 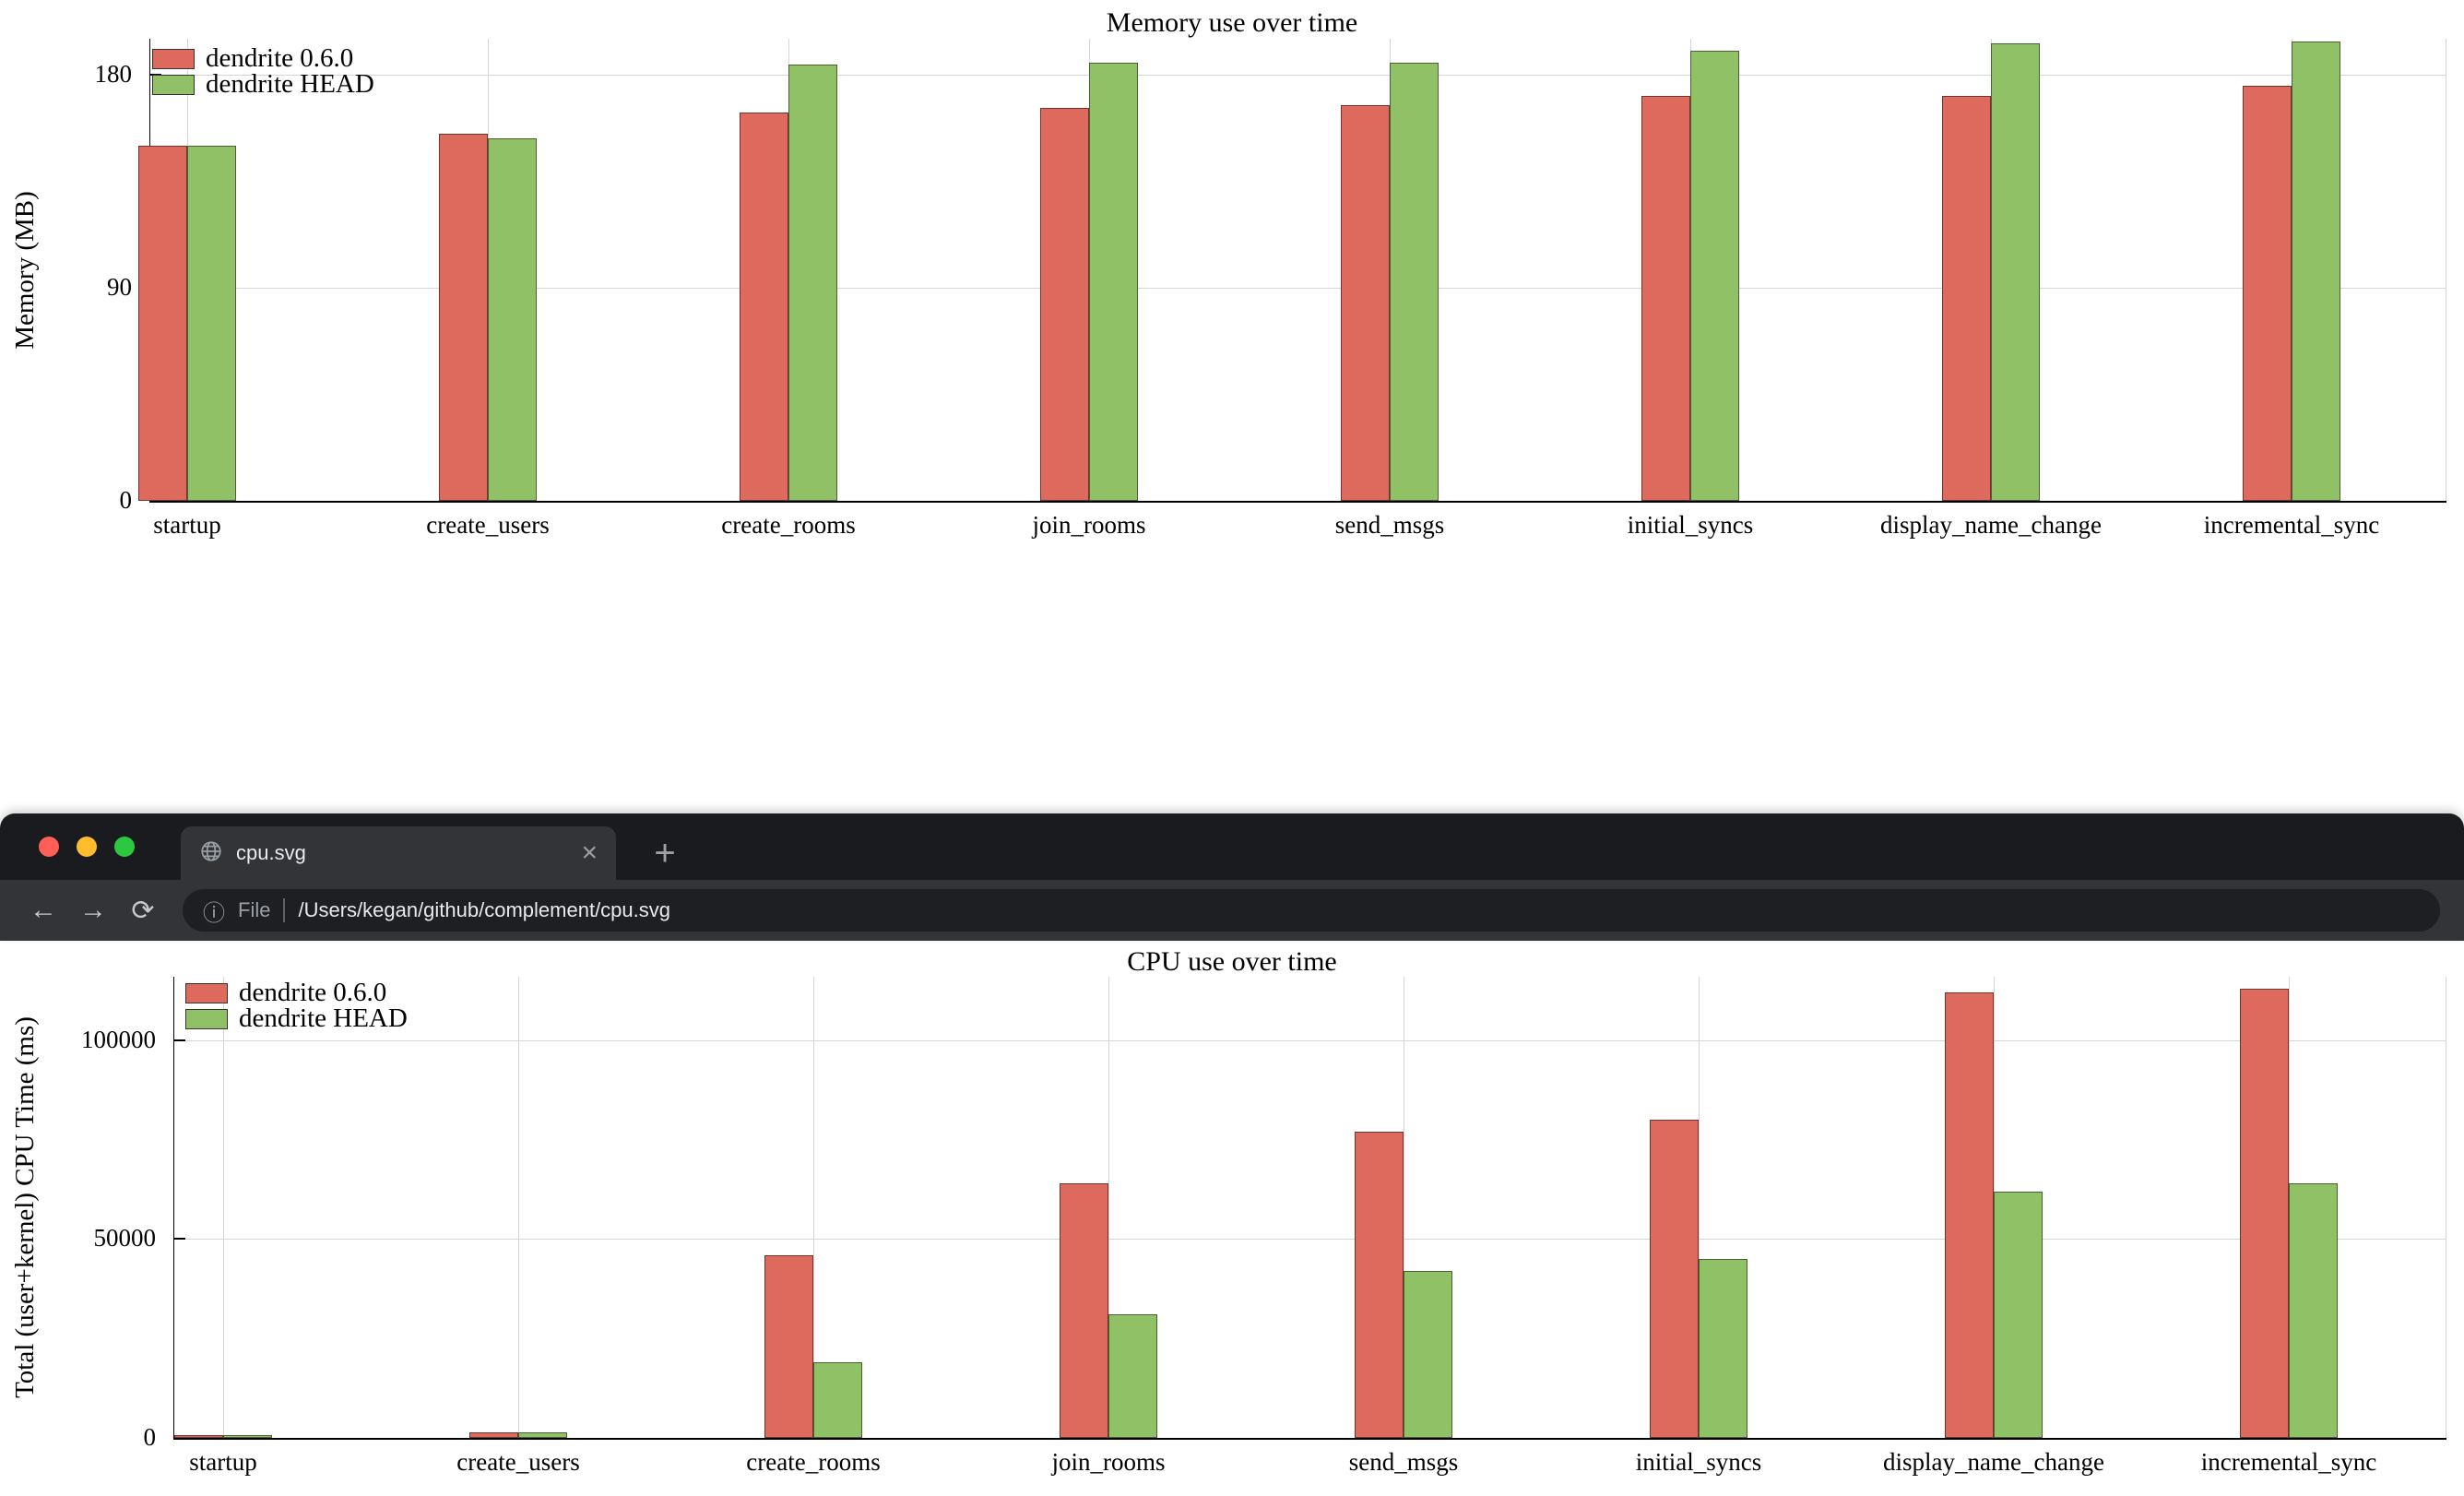 I want to click on page-info-icon: ⓘ, so click(x=214, y=913).